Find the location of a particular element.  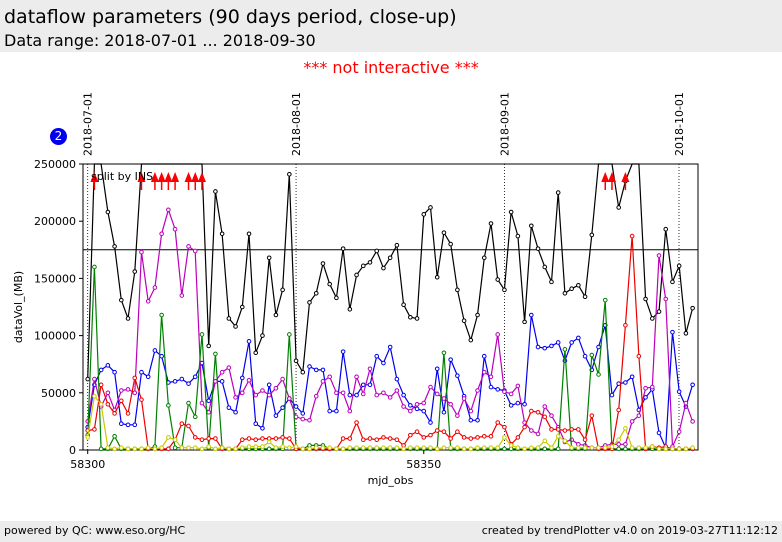

y-tick-label: 200000 is located at coordinates (55, 221).